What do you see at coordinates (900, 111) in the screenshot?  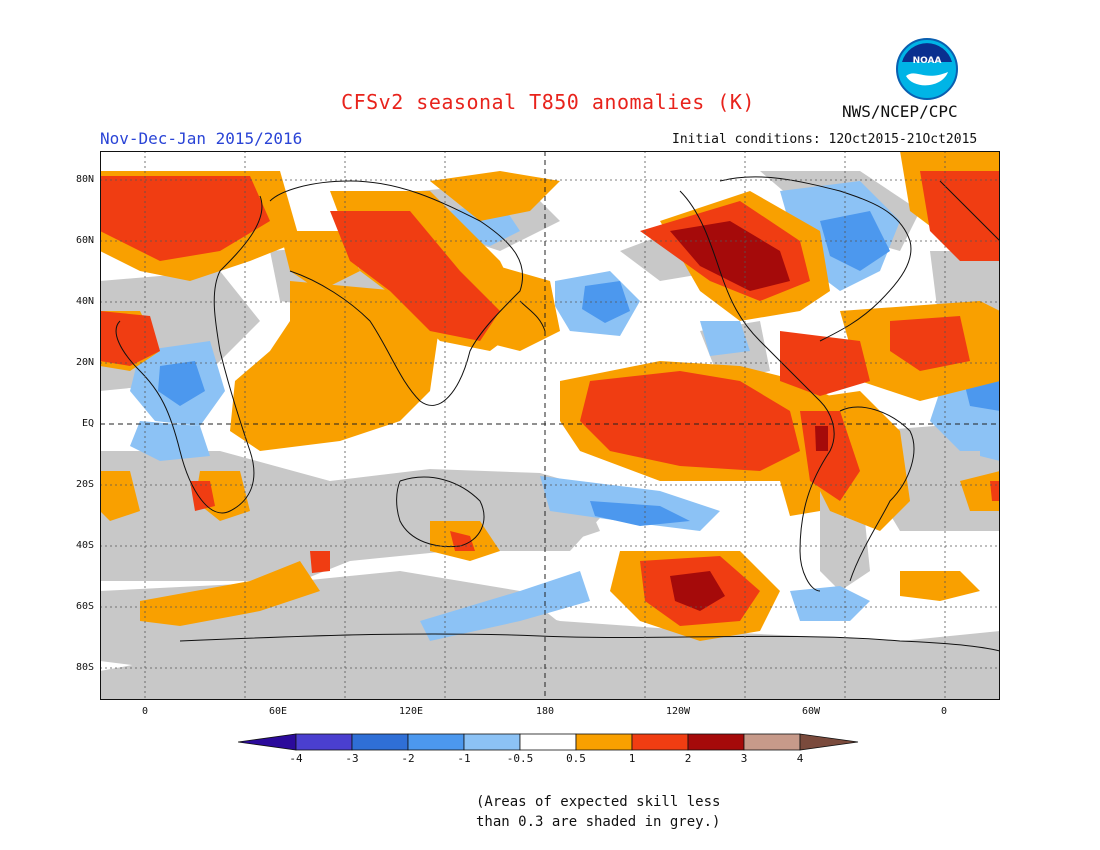 I see `agency-label: NWS/NCEP/CPC` at bounding box center [900, 111].